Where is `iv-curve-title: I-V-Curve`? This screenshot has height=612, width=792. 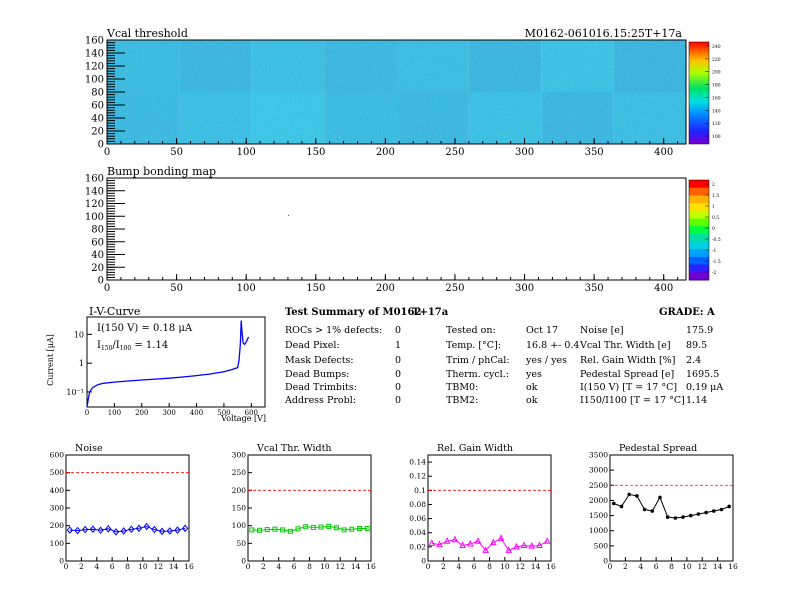
iv-curve-title: I-V-Curve is located at coordinates (114, 311).